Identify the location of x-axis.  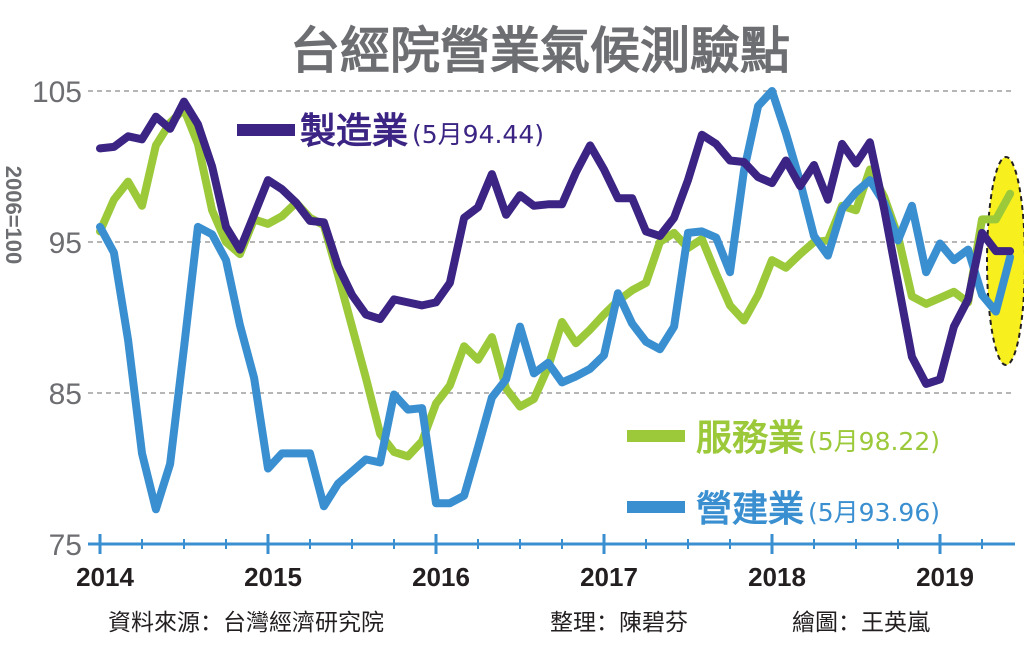
(551, 544).